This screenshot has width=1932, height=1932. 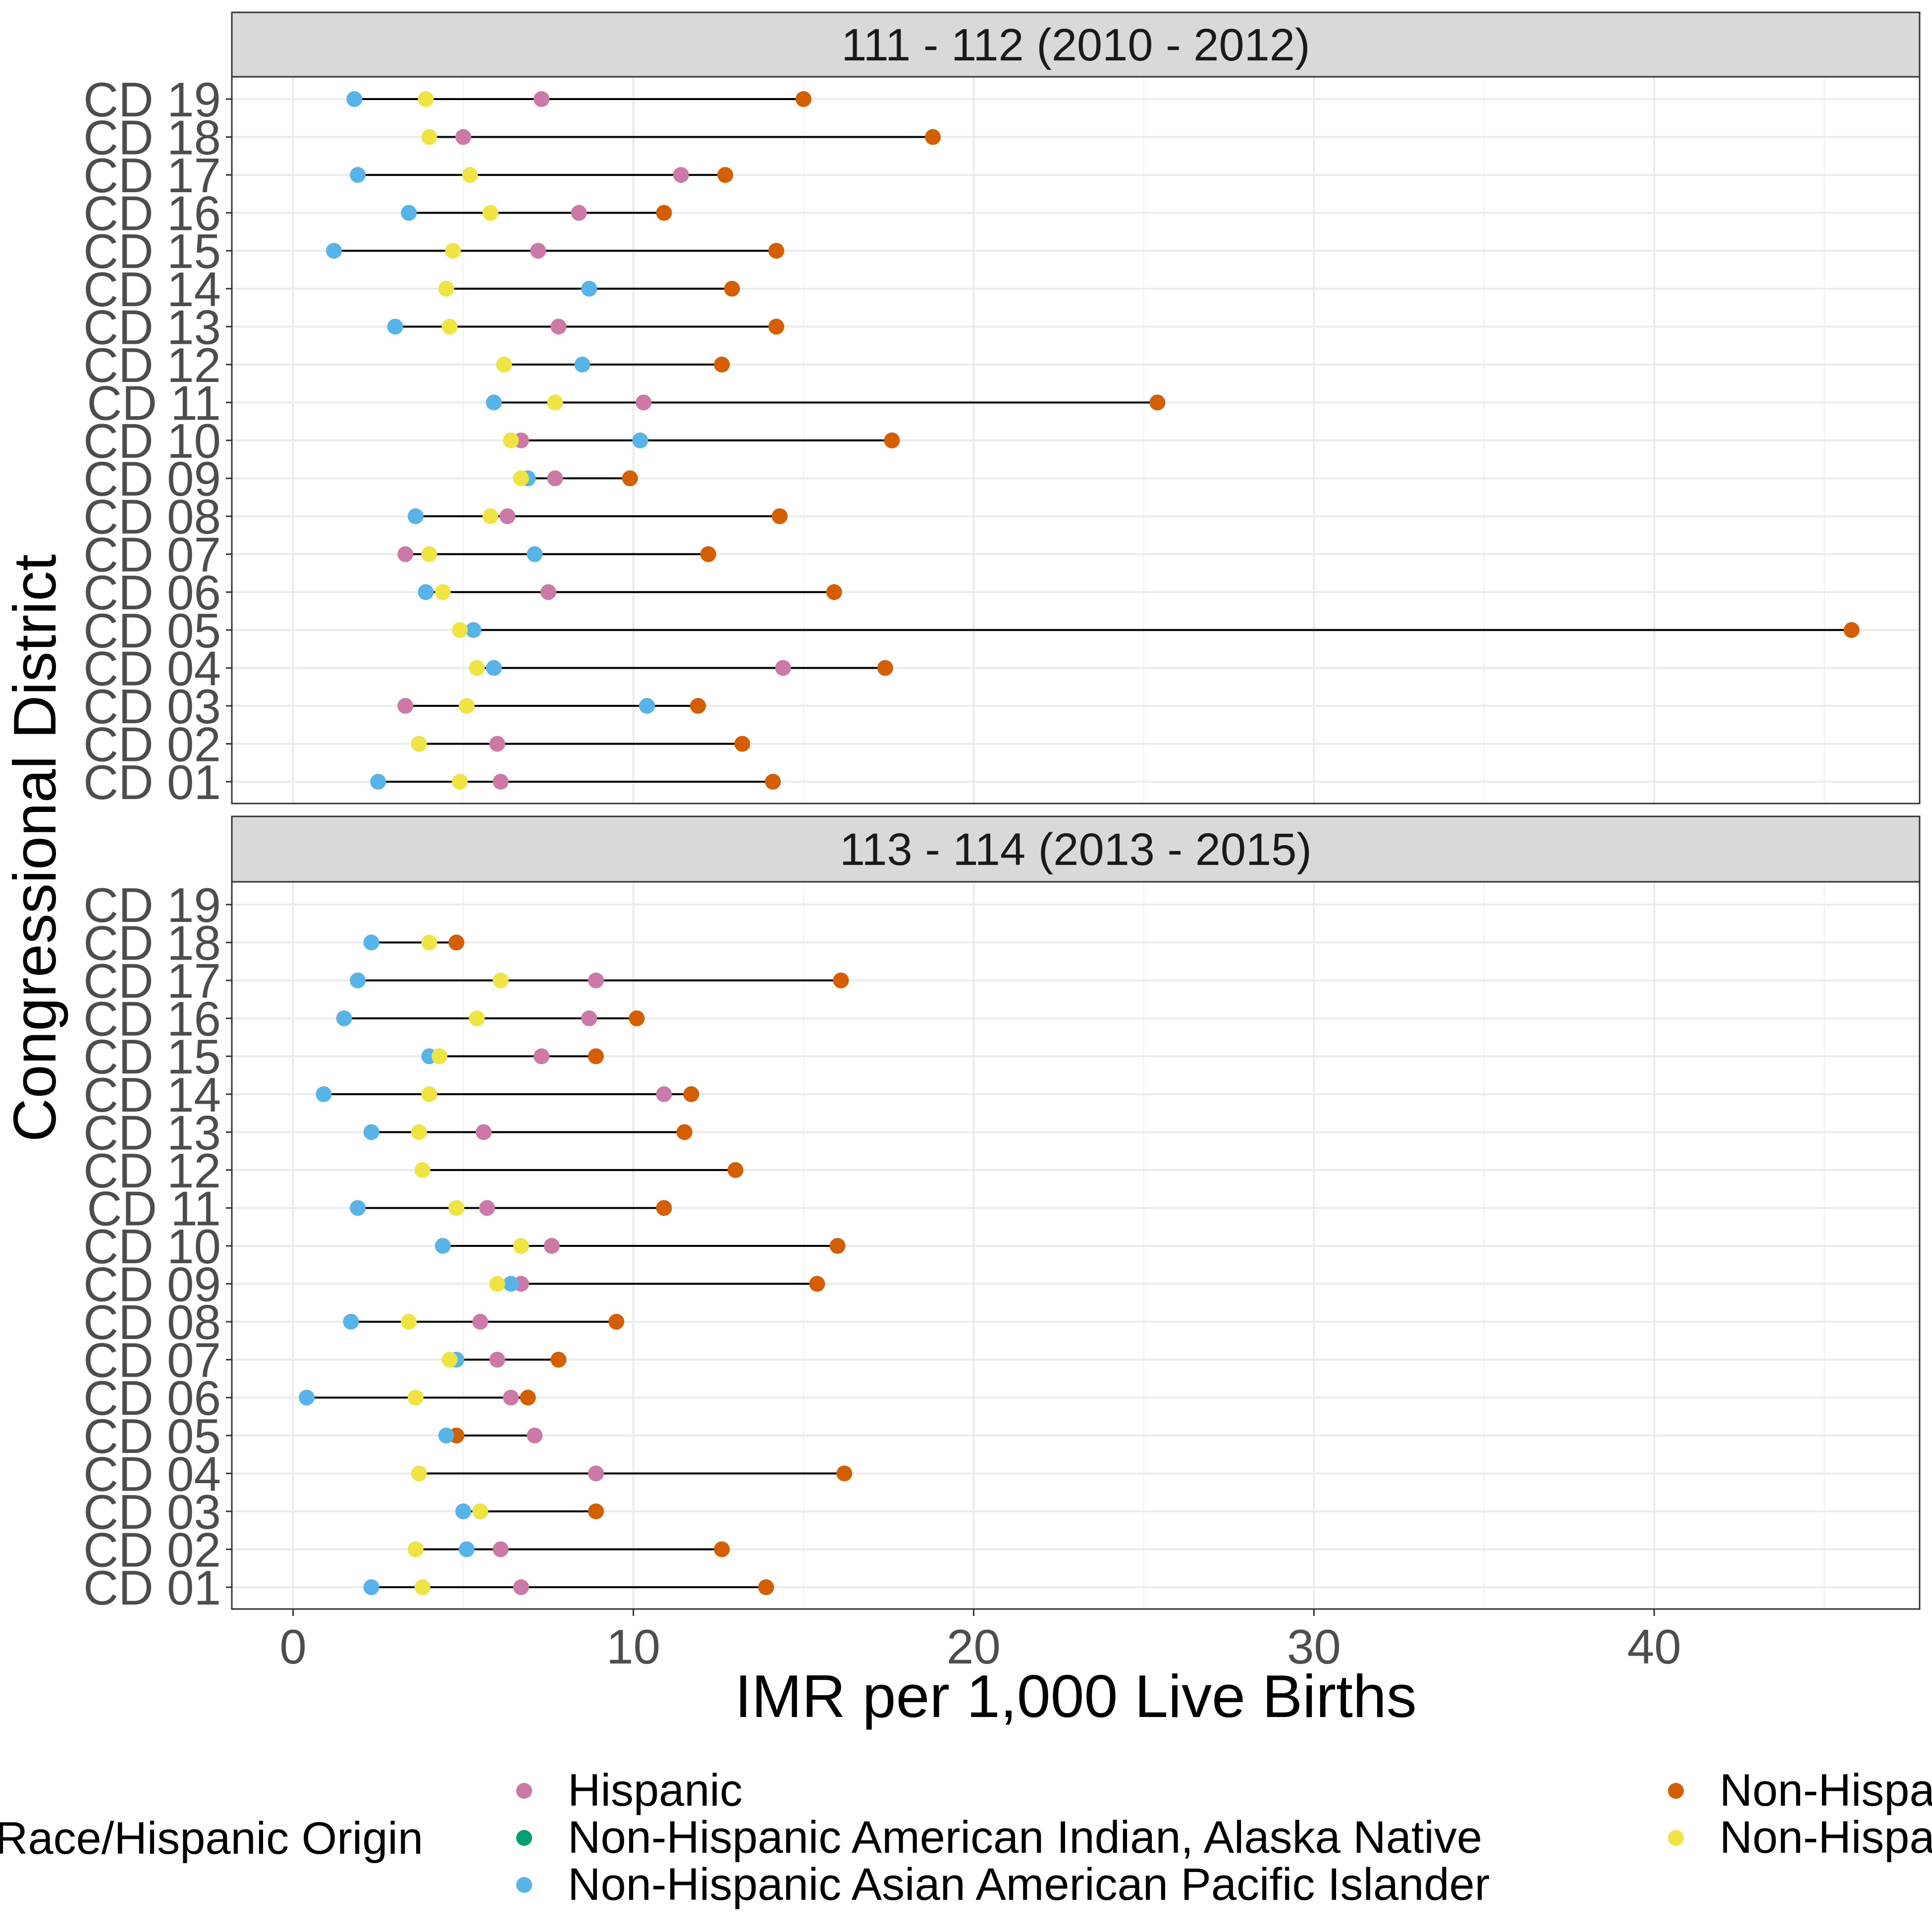 I want to click on x-tick-label: 20, so click(x=974, y=1647).